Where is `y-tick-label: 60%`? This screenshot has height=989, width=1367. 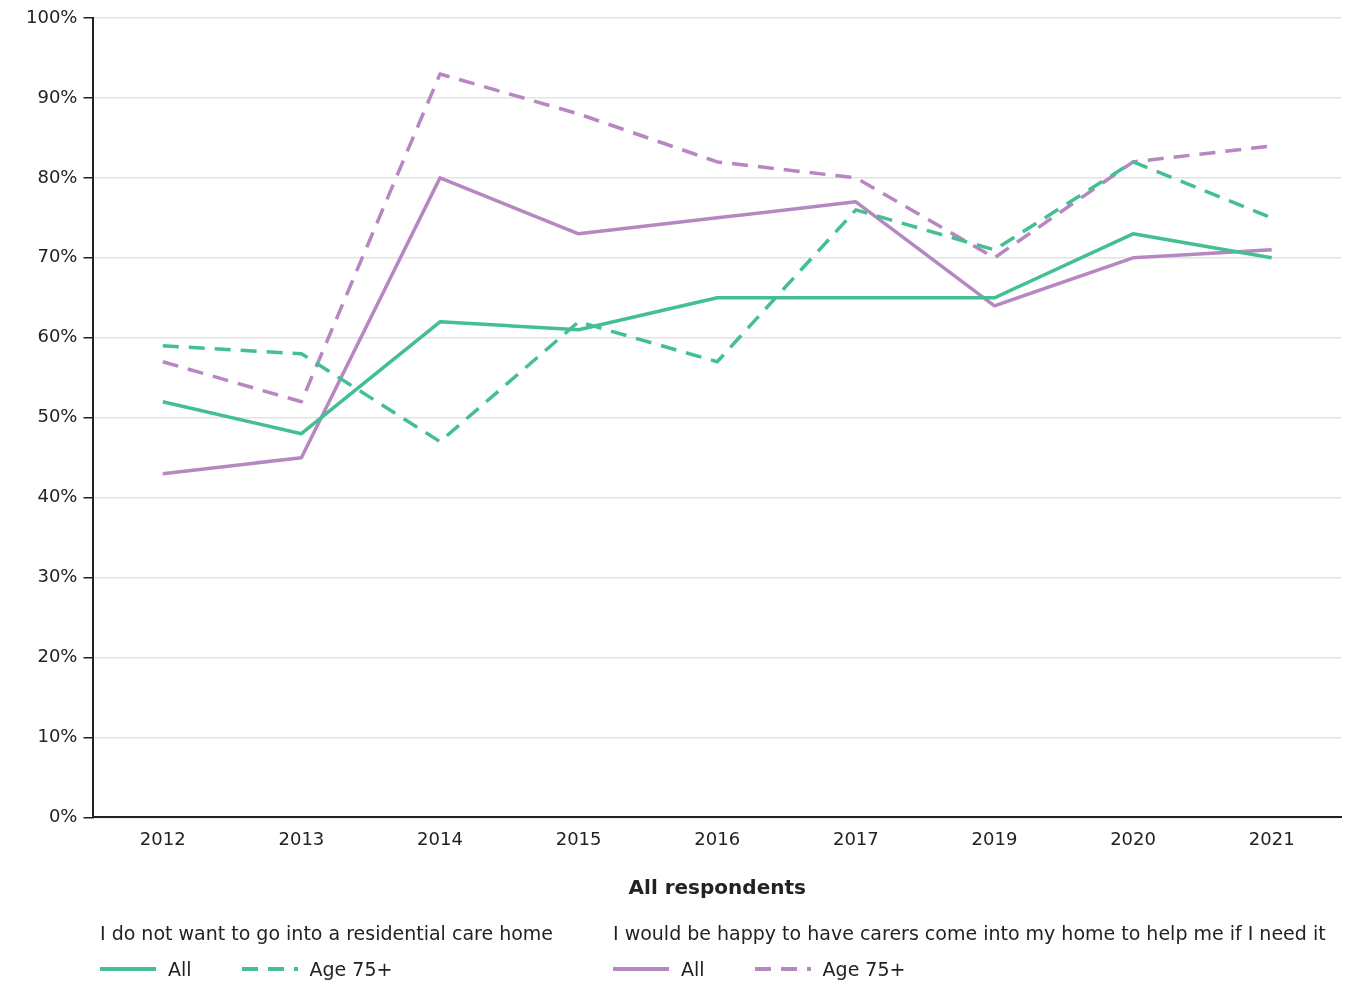 y-tick-label: 60% is located at coordinates (57, 336).